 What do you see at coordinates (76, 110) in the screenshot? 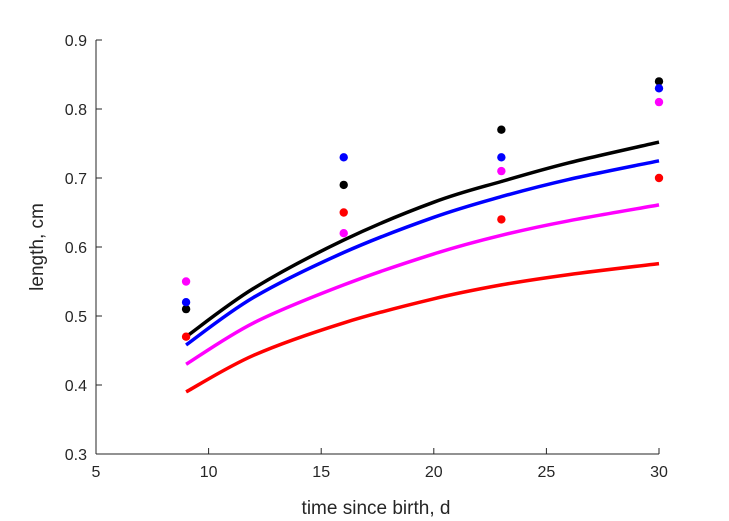
I see `y-tick-label: 0.8` at bounding box center [76, 110].